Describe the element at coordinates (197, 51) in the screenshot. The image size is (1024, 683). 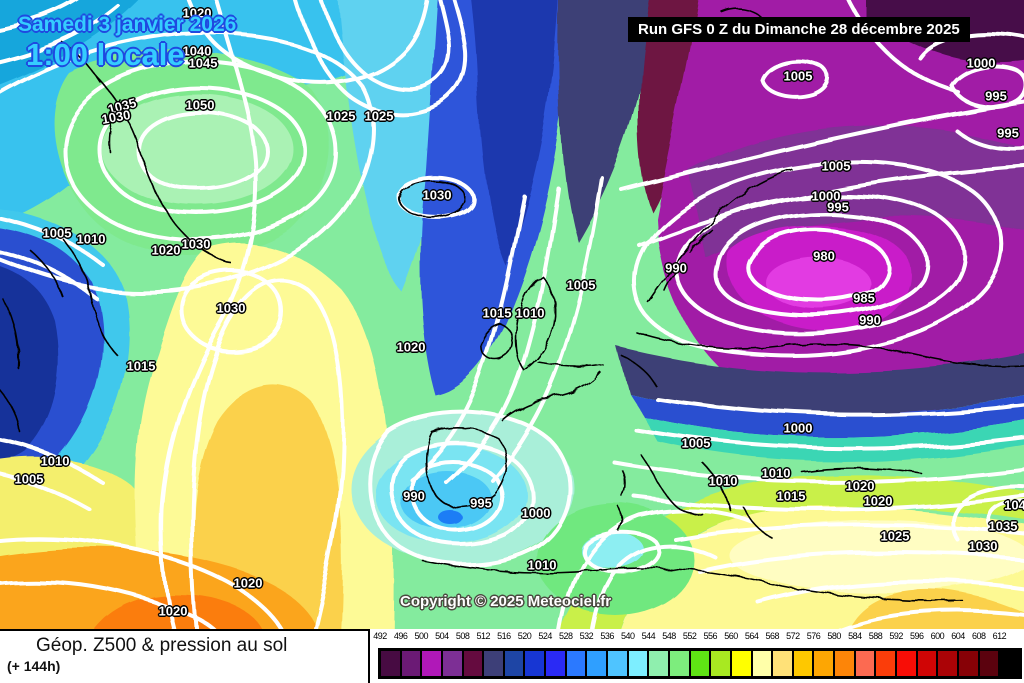
I see `pressure-label: 1040` at that location.